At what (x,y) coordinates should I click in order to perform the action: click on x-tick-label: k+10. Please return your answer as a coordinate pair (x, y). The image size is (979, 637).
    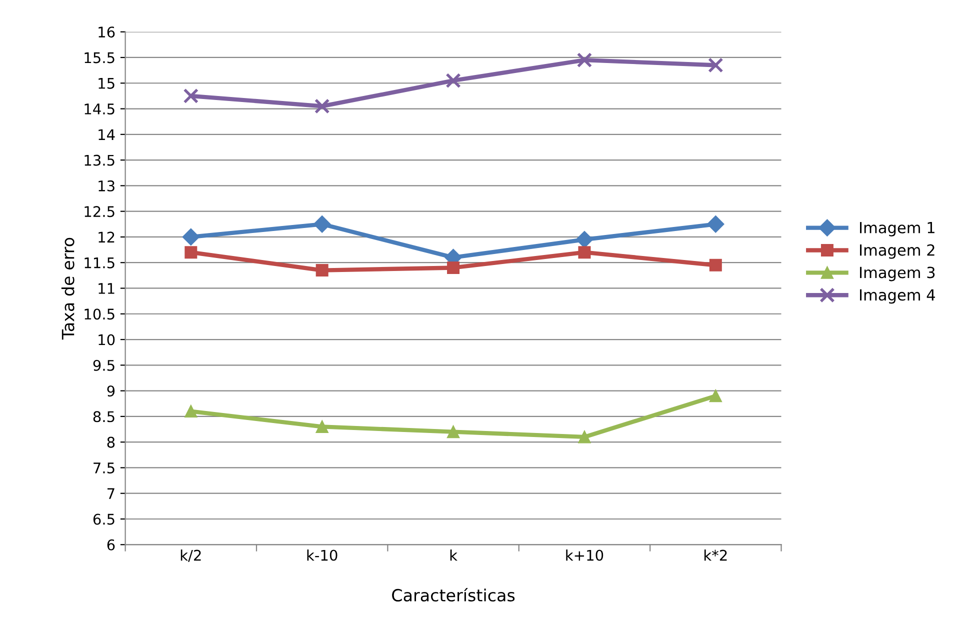
    Looking at the image, I should click on (585, 555).